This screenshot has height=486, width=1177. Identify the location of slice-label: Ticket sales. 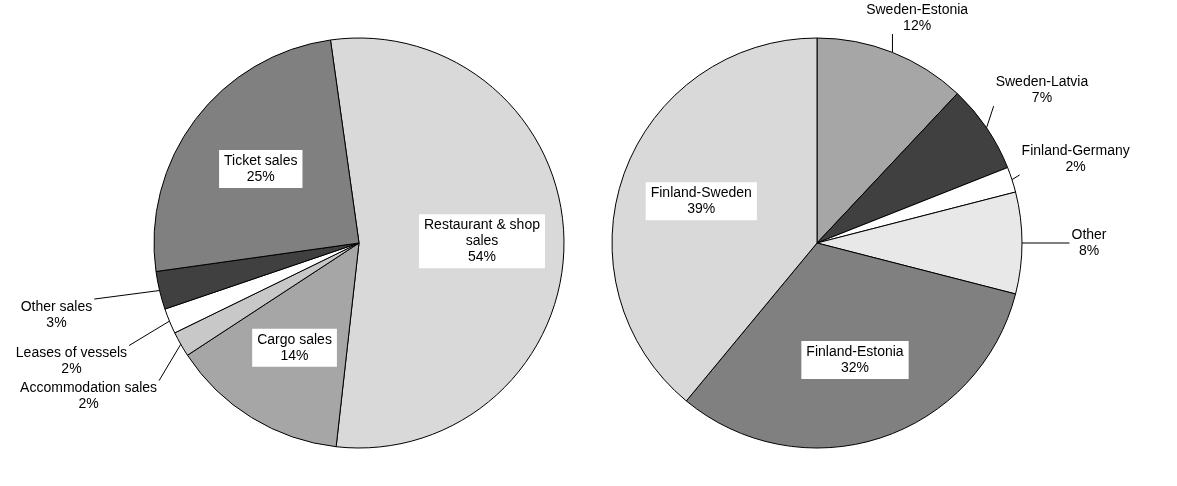
(261, 159).